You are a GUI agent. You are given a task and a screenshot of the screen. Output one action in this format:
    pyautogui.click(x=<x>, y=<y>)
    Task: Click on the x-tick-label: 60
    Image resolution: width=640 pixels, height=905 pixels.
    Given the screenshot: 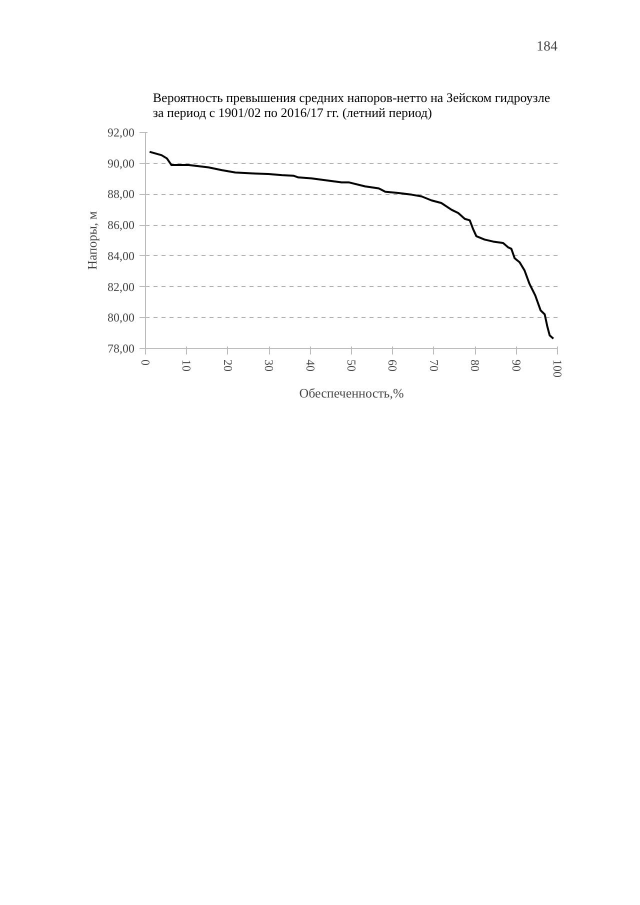 What is the action you would take?
    pyautogui.click(x=393, y=366)
    